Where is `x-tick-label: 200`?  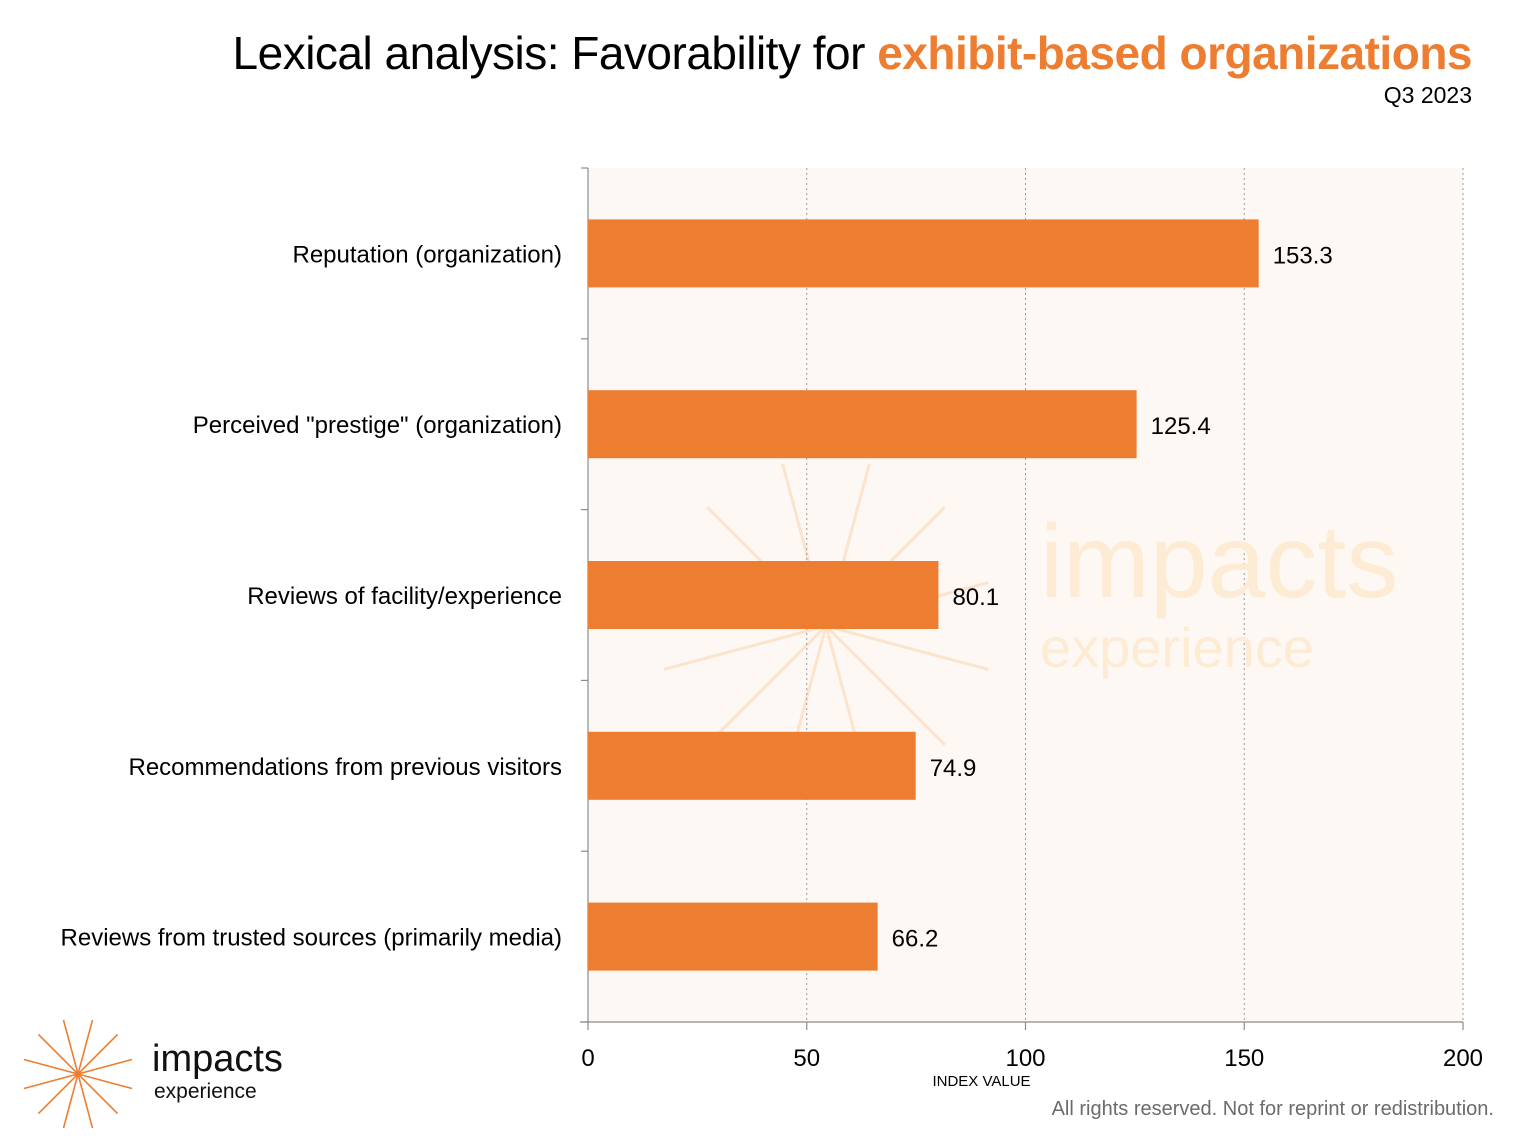
x-tick-label: 200 is located at coordinates (1463, 1058).